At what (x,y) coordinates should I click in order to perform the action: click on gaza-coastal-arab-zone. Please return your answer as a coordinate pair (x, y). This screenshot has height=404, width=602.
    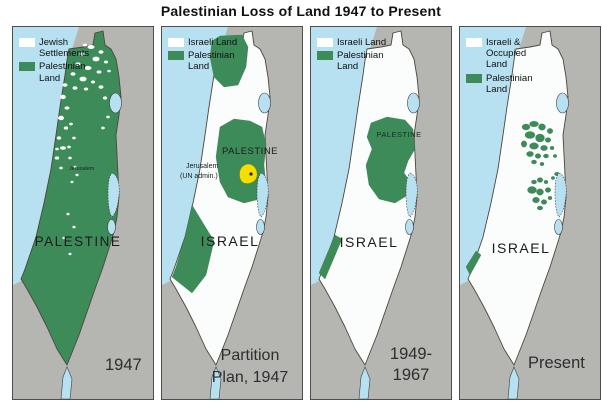
    Looking at the image, I should click on (193, 249).